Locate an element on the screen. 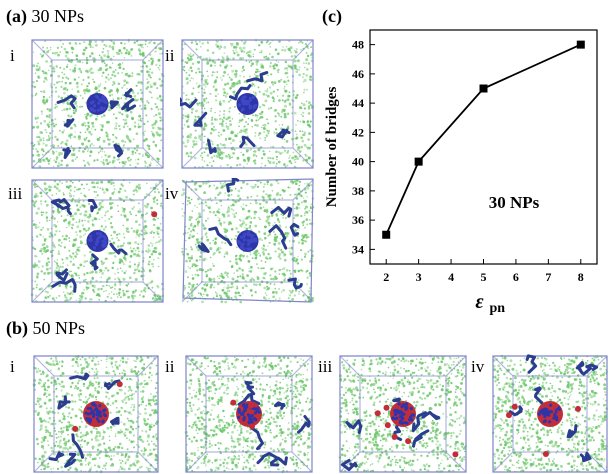  panel-b-label-ii: ii is located at coordinates (170, 366).